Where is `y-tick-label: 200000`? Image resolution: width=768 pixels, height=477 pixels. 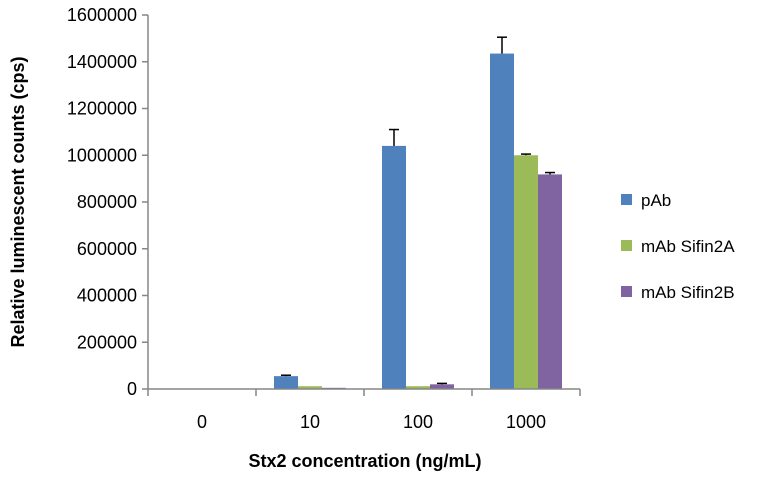 y-tick-label: 200000 is located at coordinates (107, 342).